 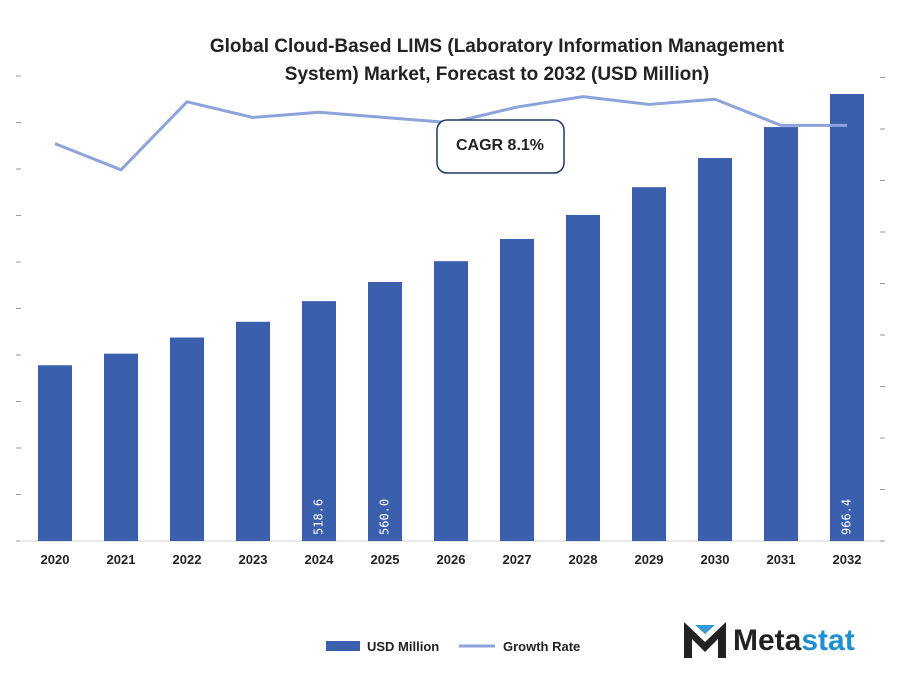 What do you see at coordinates (781, 559) in the screenshot?
I see `x-tick-2031: 2031` at bounding box center [781, 559].